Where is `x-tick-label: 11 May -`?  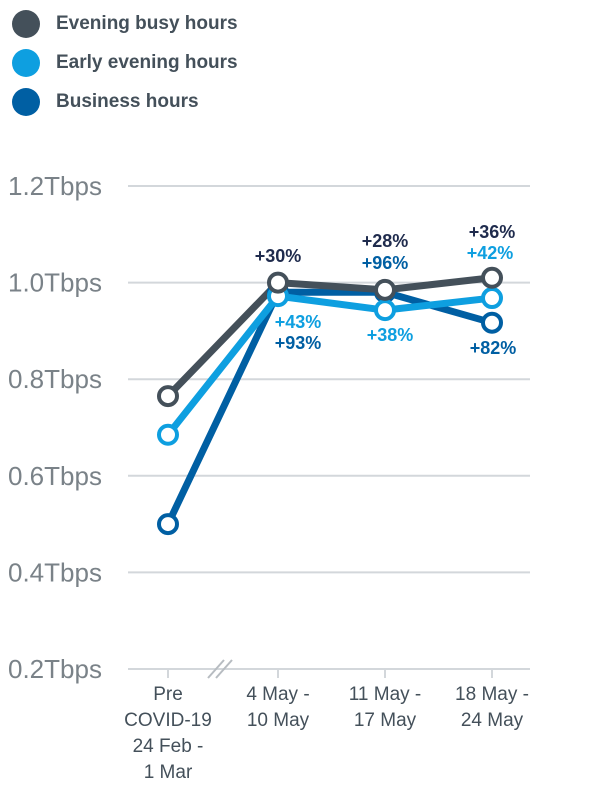
x-tick-label: 11 May - is located at coordinates (385, 694).